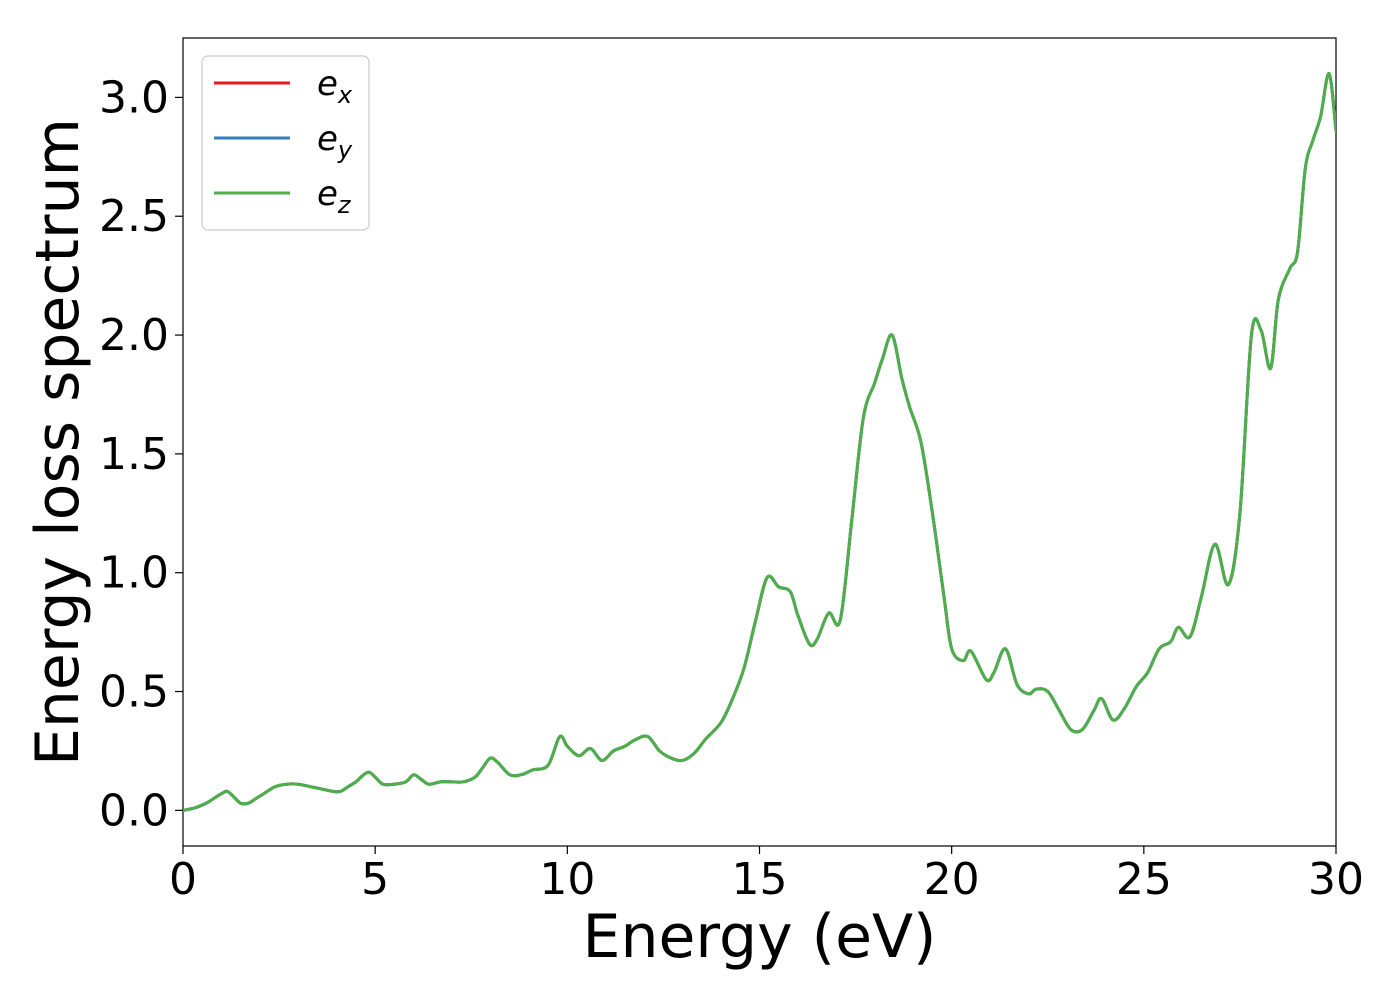 The width and height of the screenshot is (1400, 1000). Describe the element at coordinates (134, 454) in the screenshot. I see `y-tick-label: 1.5` at that location.